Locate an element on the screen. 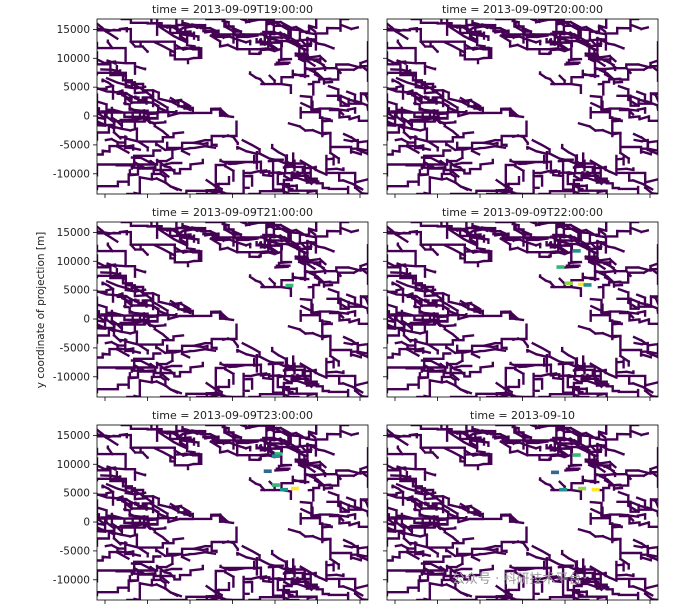 The width and height of the screenshot is (685, 608). panel-4: time = 2013-09-09T22:00:00 is located at coordinates (521, 303).